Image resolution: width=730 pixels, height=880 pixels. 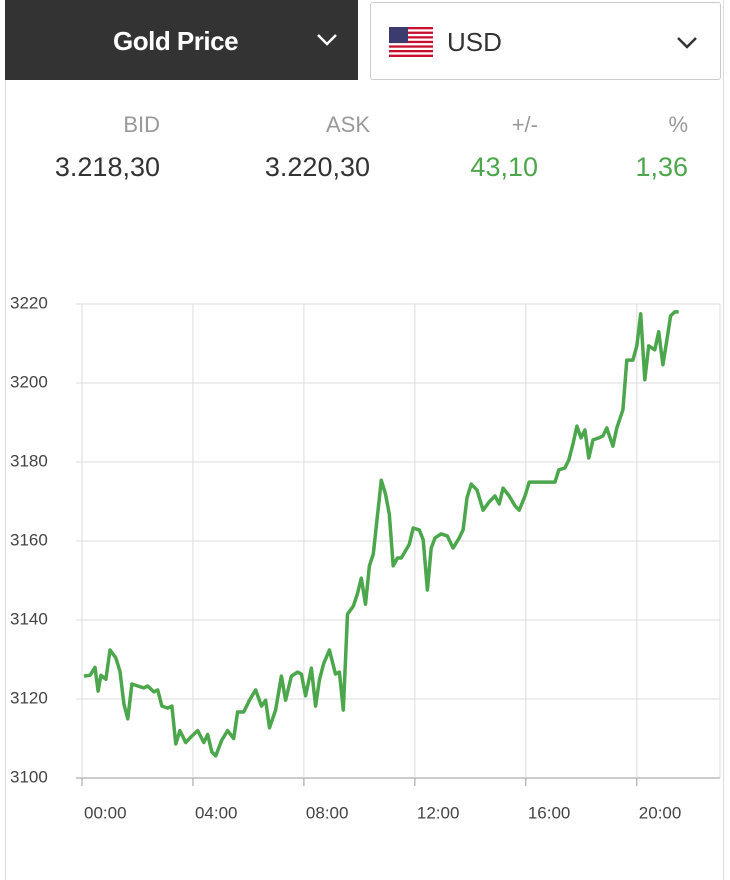 I want to click on quote-label: ASK, so click(x=347, y=124).